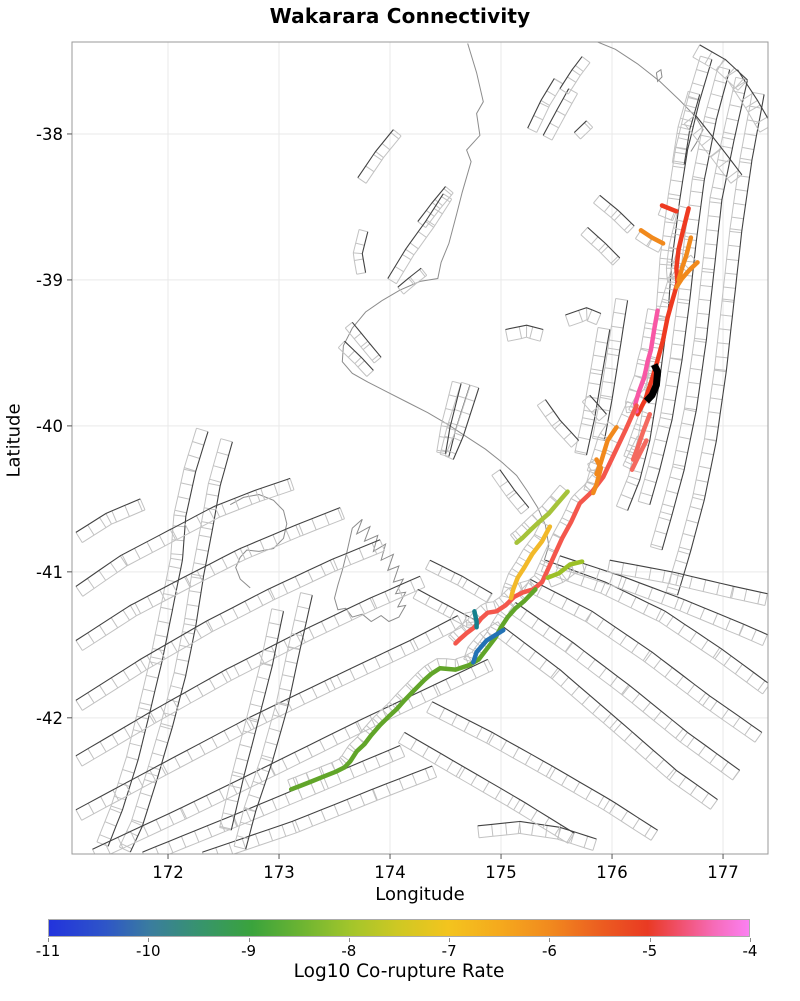 The image size is (800, 1001). Describe the element at coordinates (49, 572) in the screenshot. I see `y-tick-label: -41` at that location.